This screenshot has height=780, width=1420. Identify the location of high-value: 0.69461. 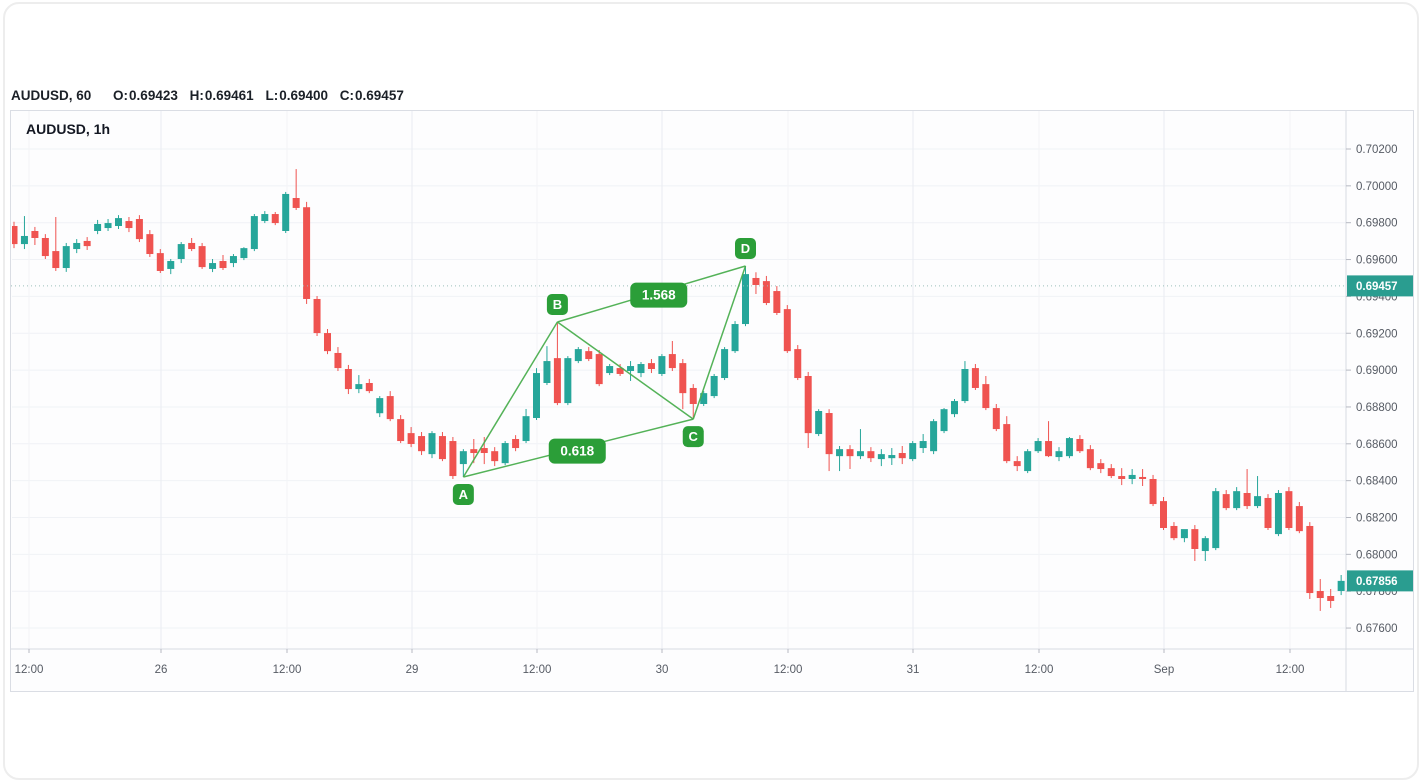
(229, 95).